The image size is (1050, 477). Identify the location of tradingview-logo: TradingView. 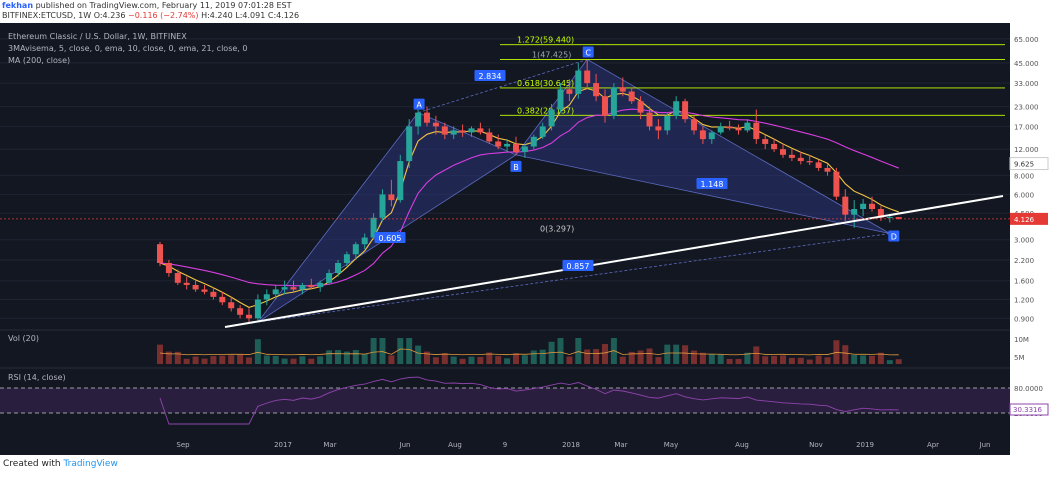
(90, 464).